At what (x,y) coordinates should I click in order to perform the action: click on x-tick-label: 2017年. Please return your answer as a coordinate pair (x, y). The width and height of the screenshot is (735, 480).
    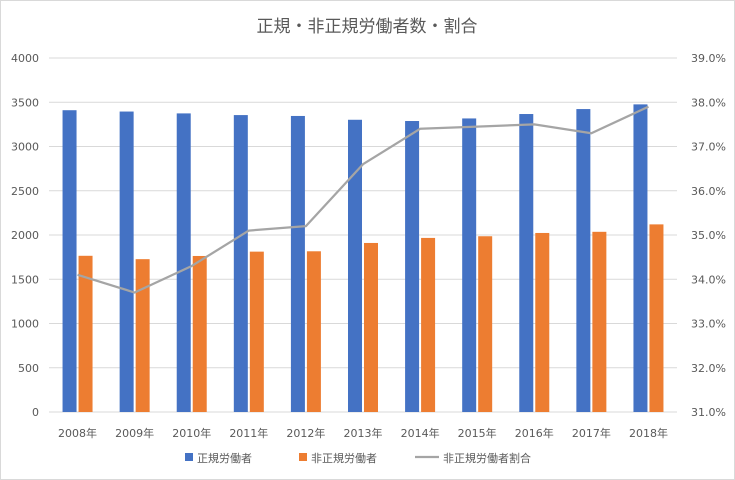
    Looking at the image, I should click on (591, 433).